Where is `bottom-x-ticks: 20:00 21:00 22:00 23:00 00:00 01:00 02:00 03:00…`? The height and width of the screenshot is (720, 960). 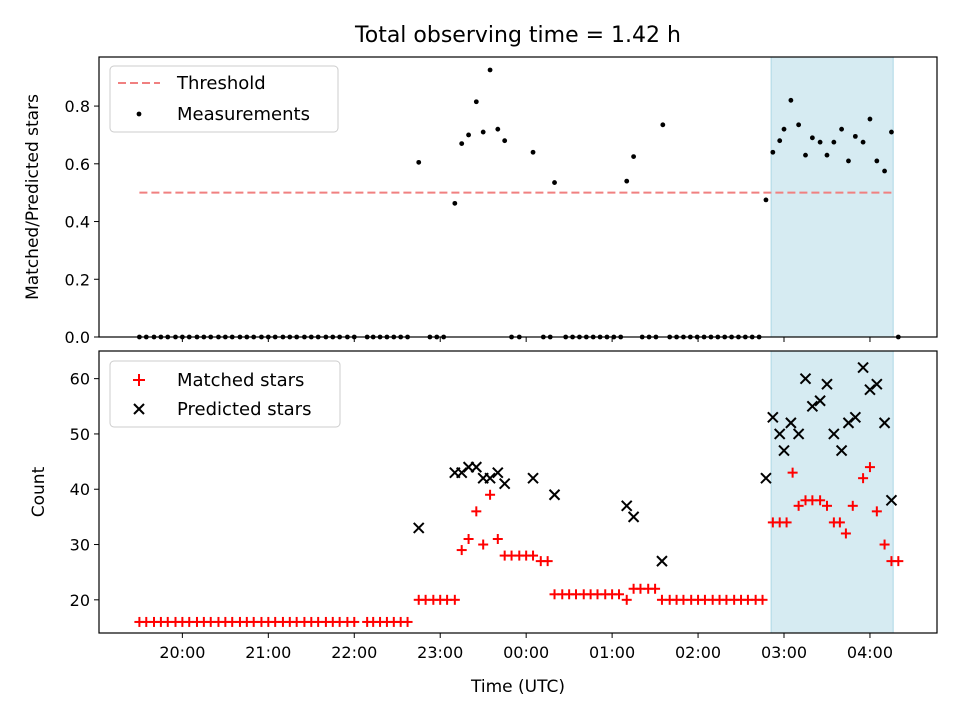
bottom-x-ticks: 20:00 21:00 22:00 23:00 00:00 01:00 02:00 03:00… is located at coordinates (526, 647).